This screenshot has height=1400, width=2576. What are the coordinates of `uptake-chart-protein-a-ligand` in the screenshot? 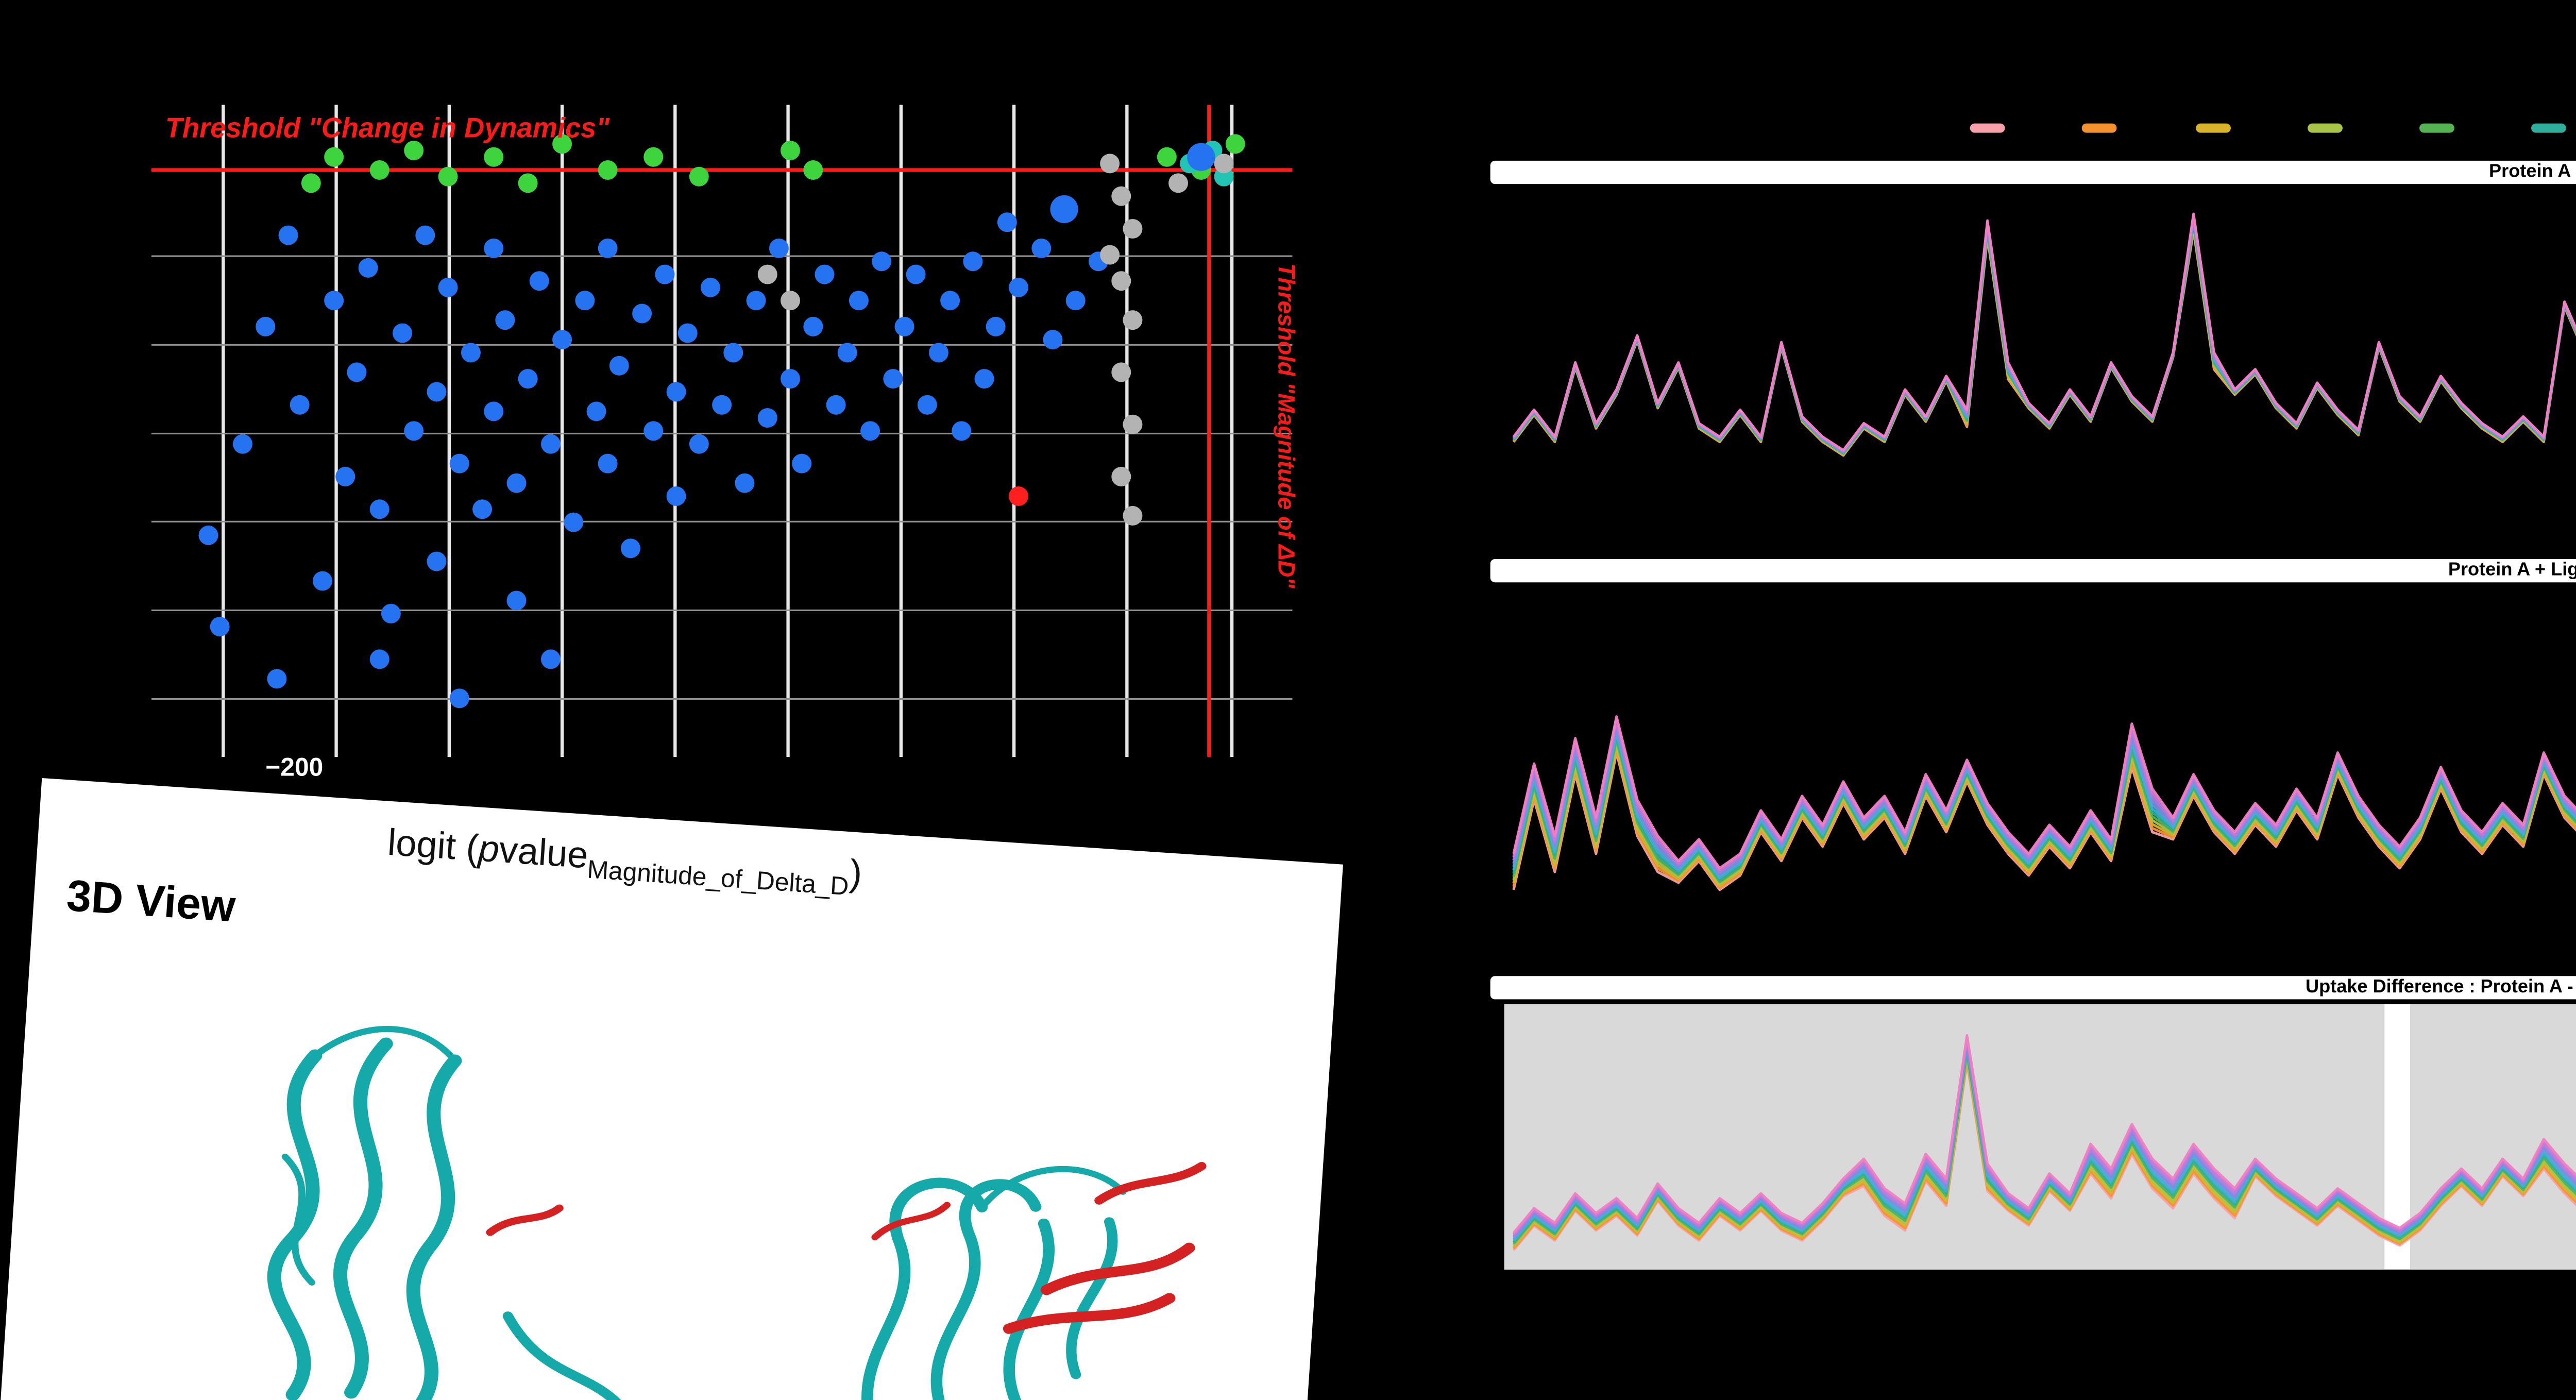 It's located at (2040, 779).